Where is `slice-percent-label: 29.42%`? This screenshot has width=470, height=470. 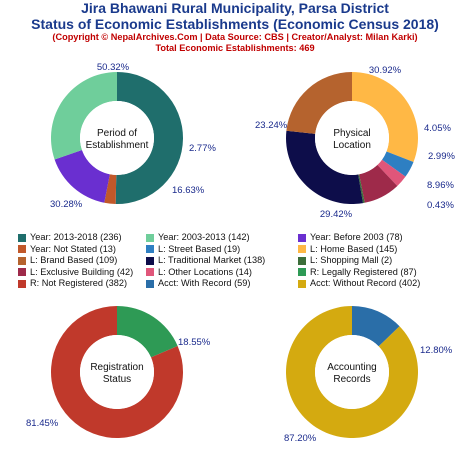 slice-percent-label: 29.42% is located at coordinates (336, 214).